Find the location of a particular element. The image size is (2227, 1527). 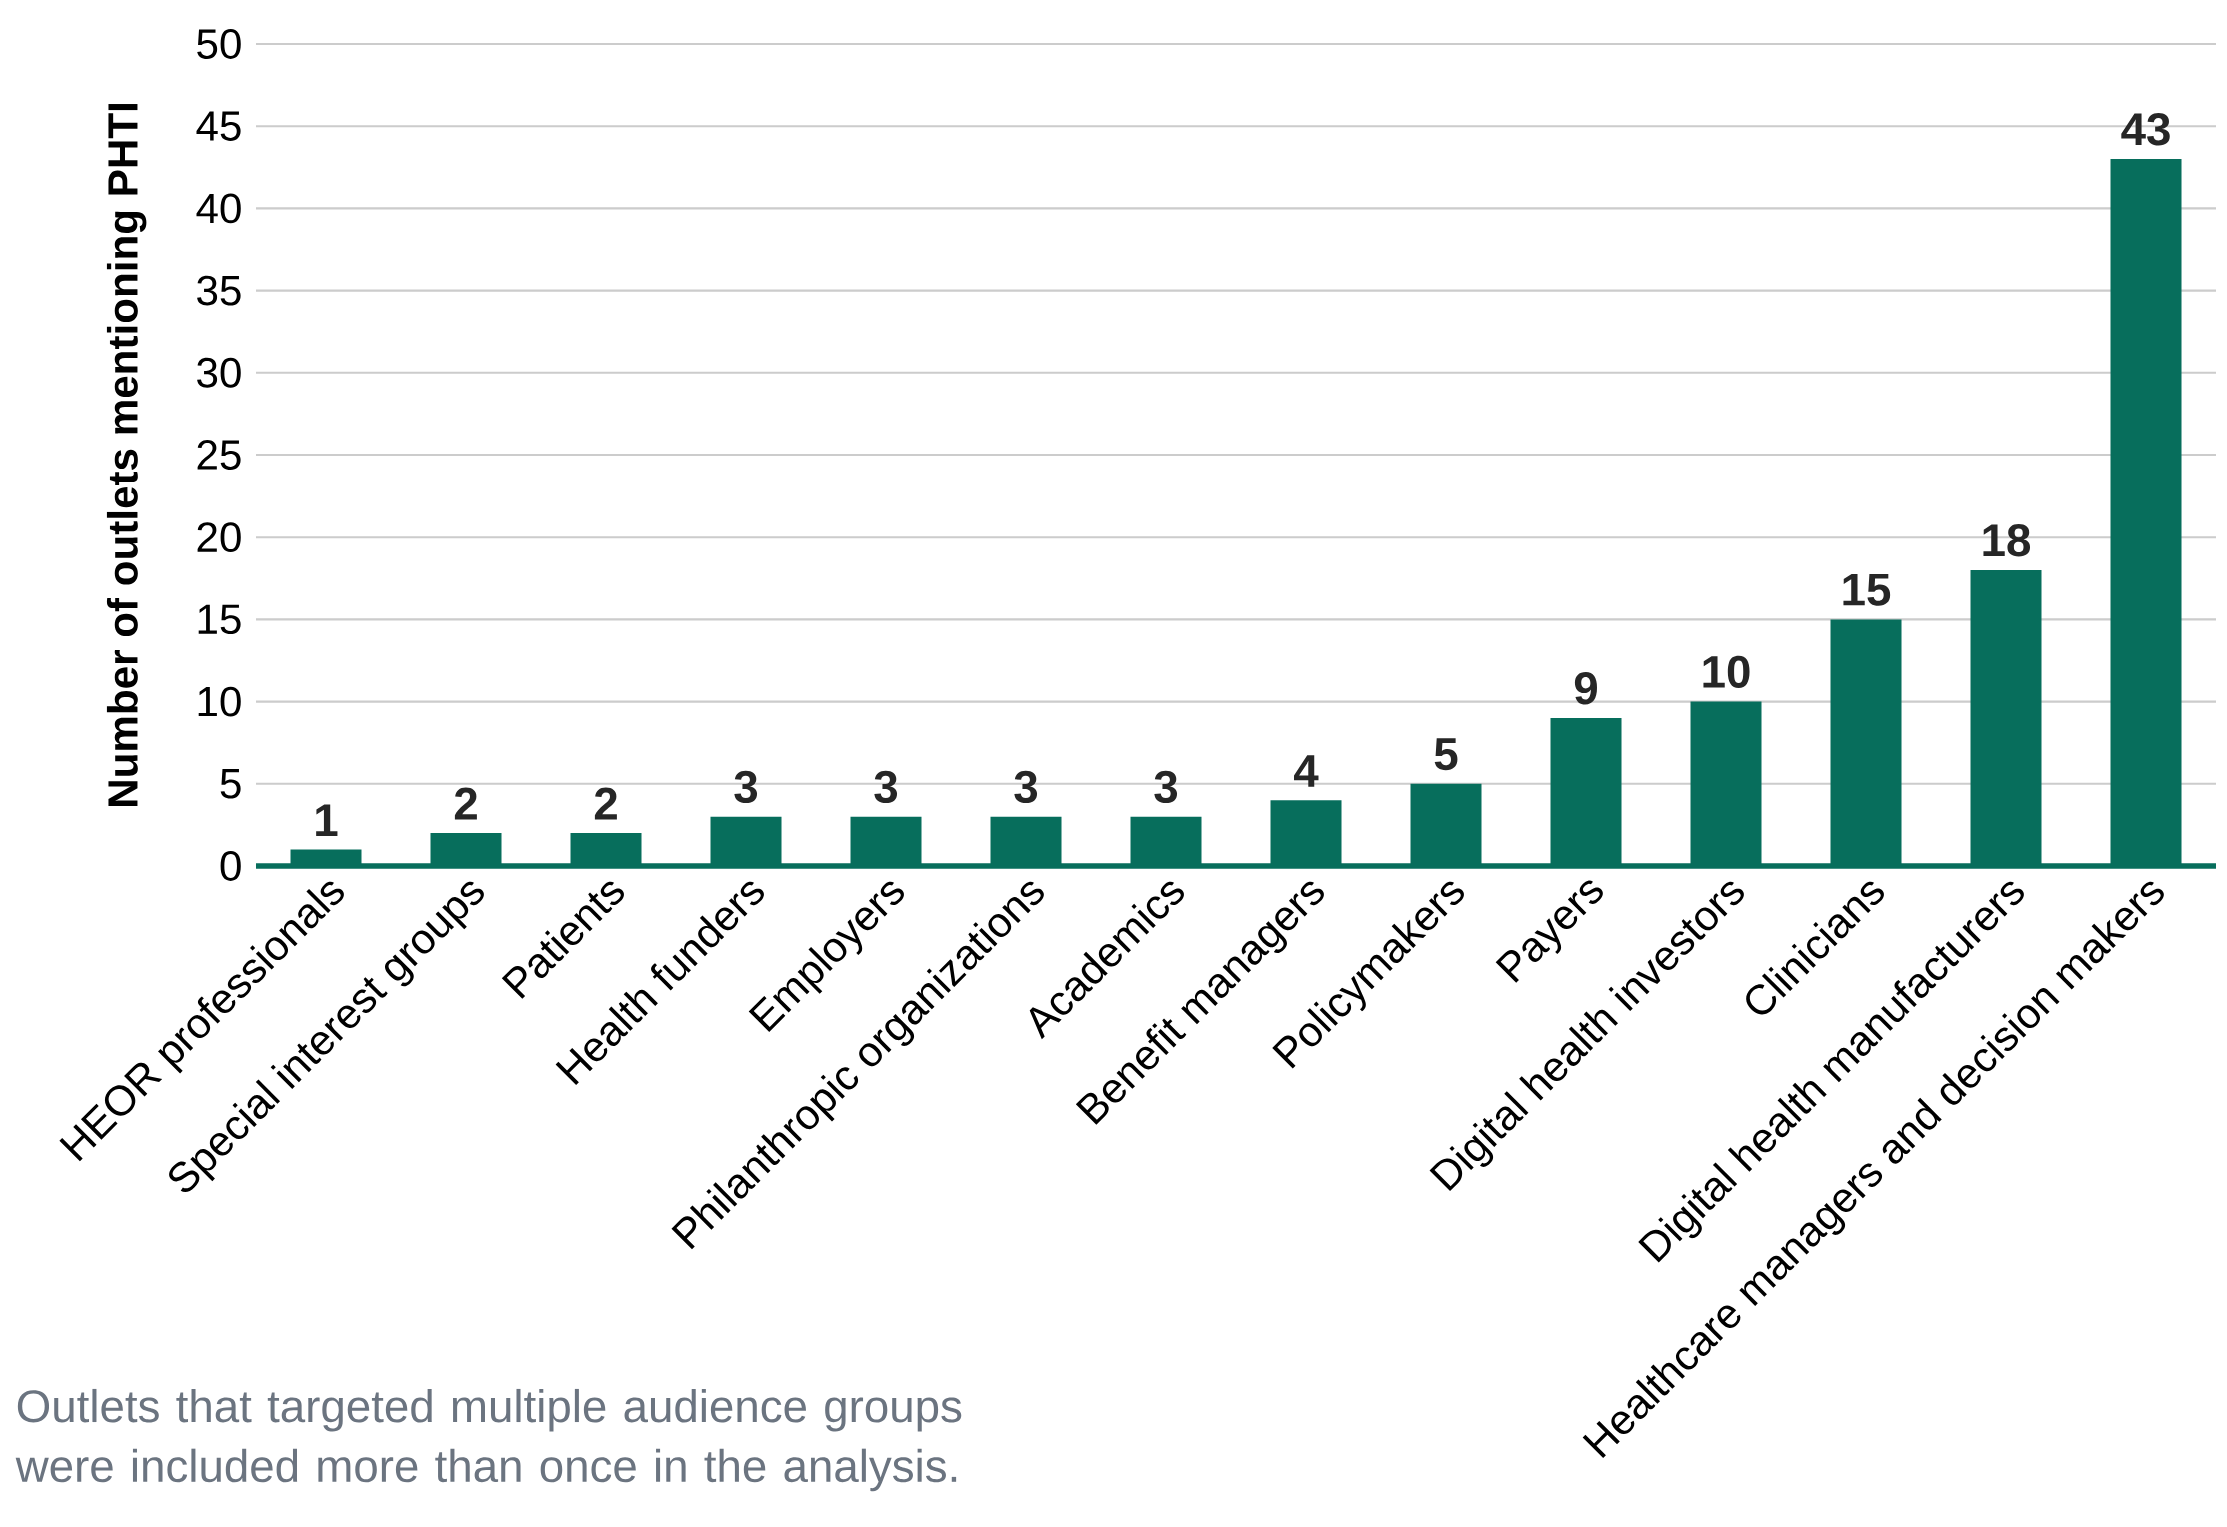

y-tick-label: 30 is located at coordinates (219, 372).